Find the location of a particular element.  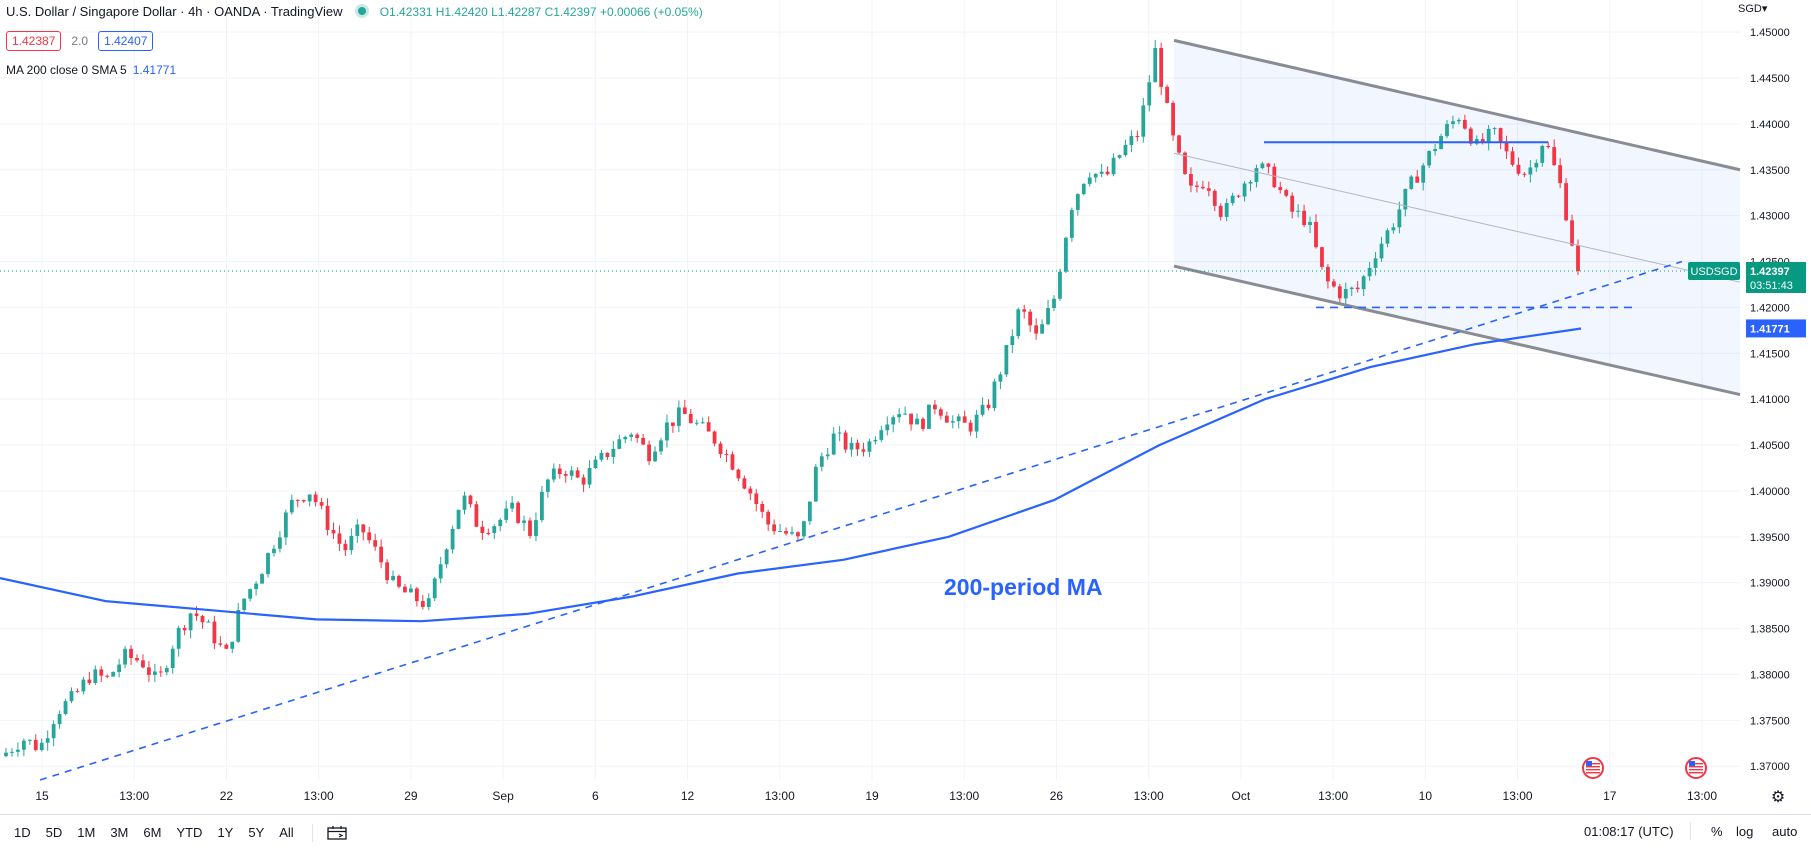

timeframe-1d: 1D is located at coordinates (22, 832).